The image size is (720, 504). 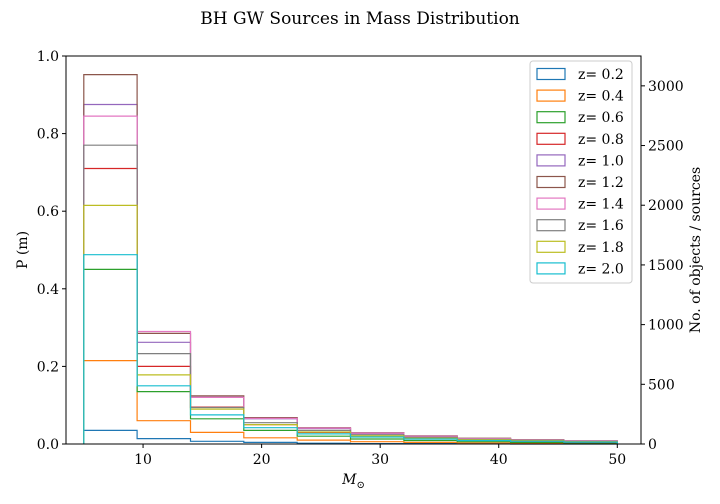 I want to click on legend-entry-label: z= 1.0, so click(x=601, y=161).